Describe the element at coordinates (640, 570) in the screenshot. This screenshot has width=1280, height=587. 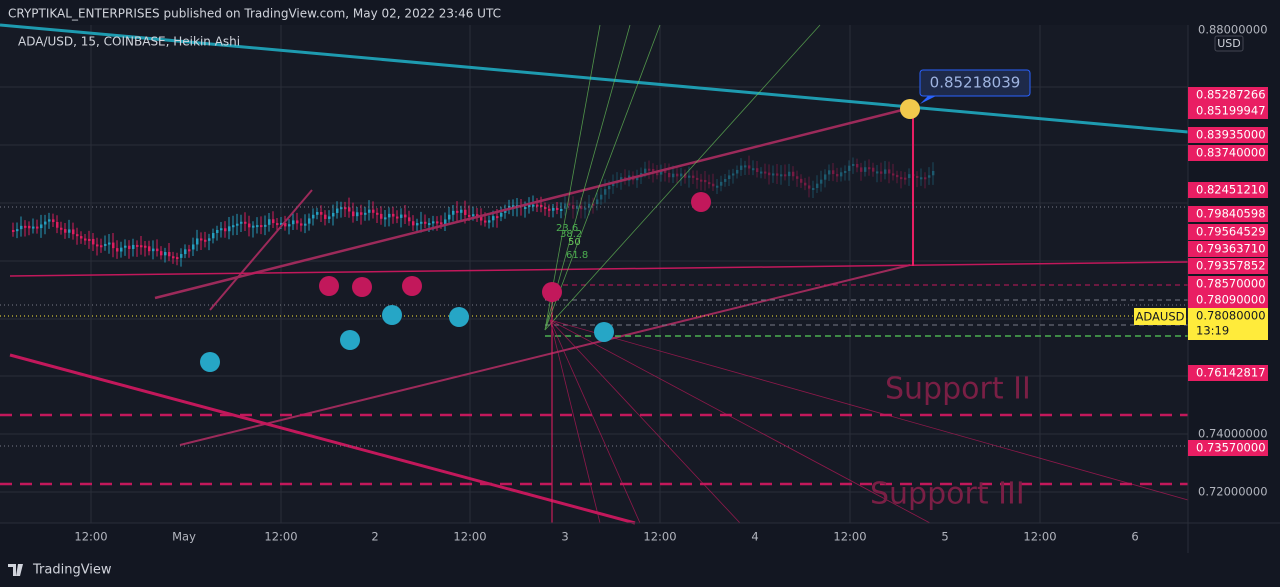
I see `footer` at that location.